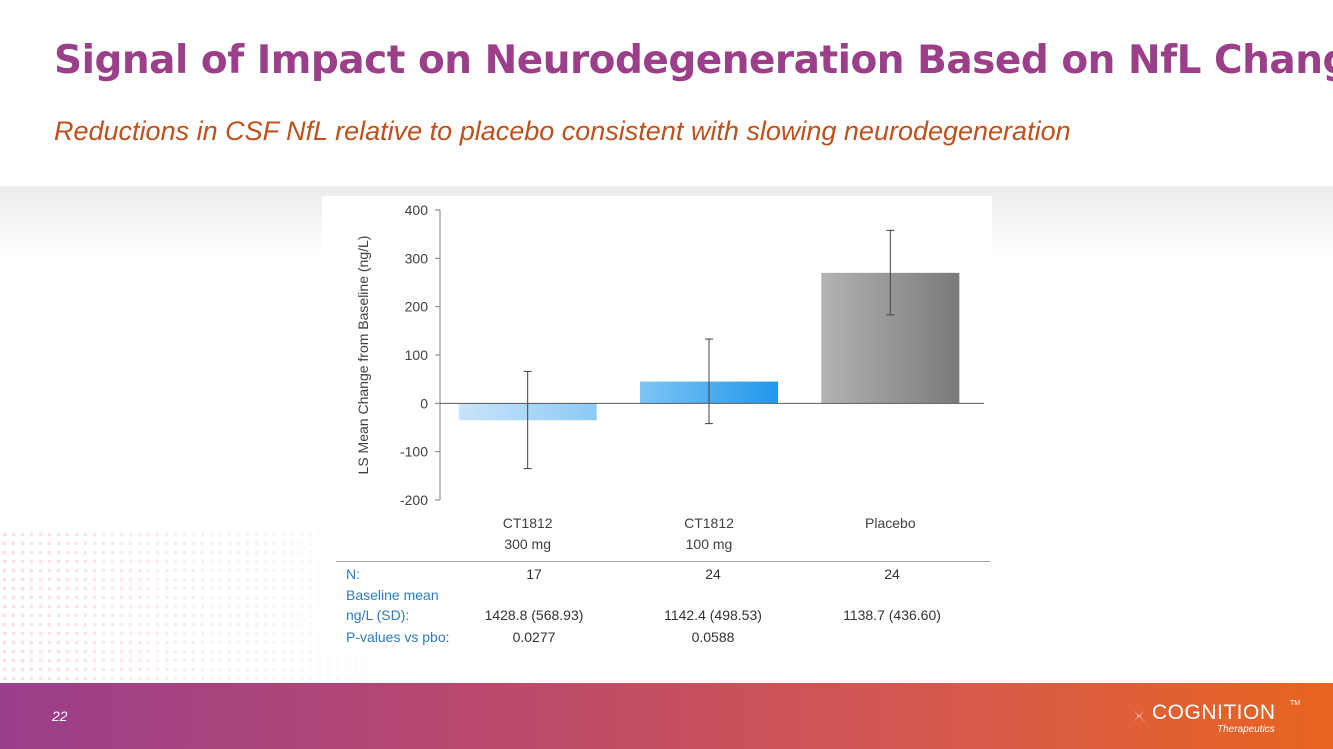  I want to click on baseline-value-300mg: 1428.8 (568.93), so click(534, 615).